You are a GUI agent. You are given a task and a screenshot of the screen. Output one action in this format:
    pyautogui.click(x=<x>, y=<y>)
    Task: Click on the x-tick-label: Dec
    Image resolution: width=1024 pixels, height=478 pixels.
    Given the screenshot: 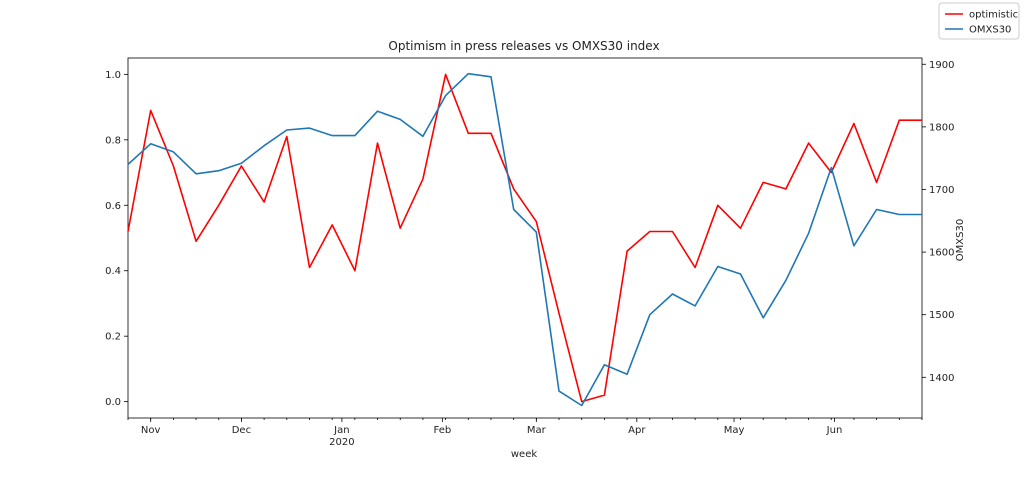 What is the action you would take?
    pyautogui.click(x=241, y=430)
    